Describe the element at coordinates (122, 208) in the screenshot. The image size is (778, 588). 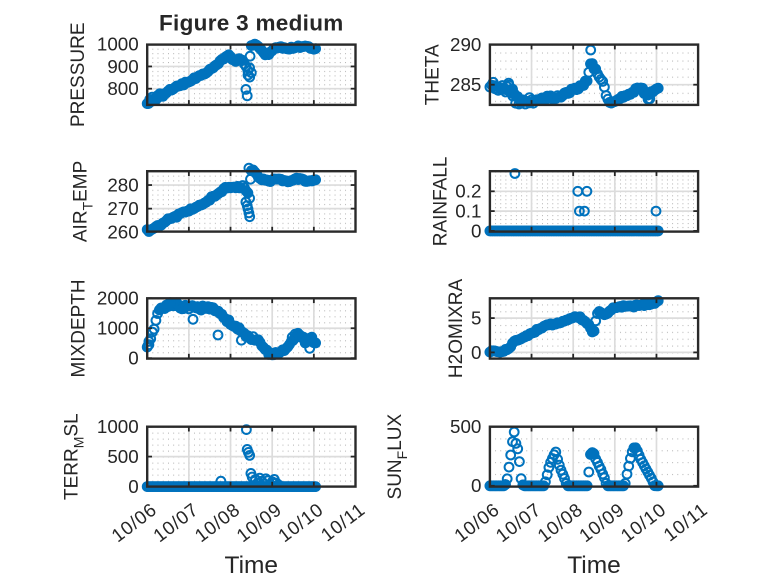
I see `svg-text: 270` at that location.